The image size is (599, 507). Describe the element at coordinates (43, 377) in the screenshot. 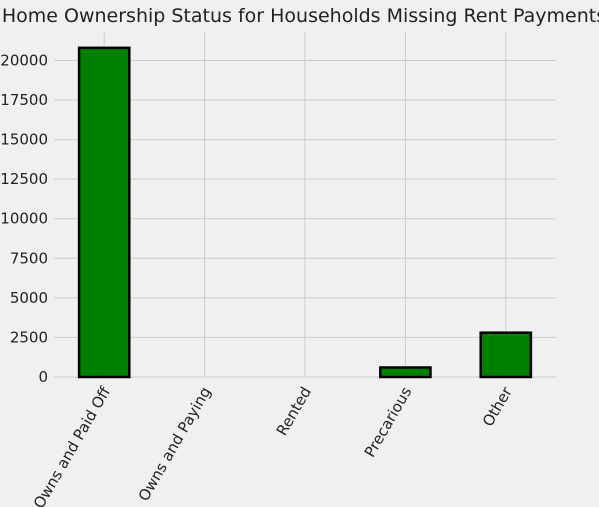

I see `y-tick-label: 0` at that location.